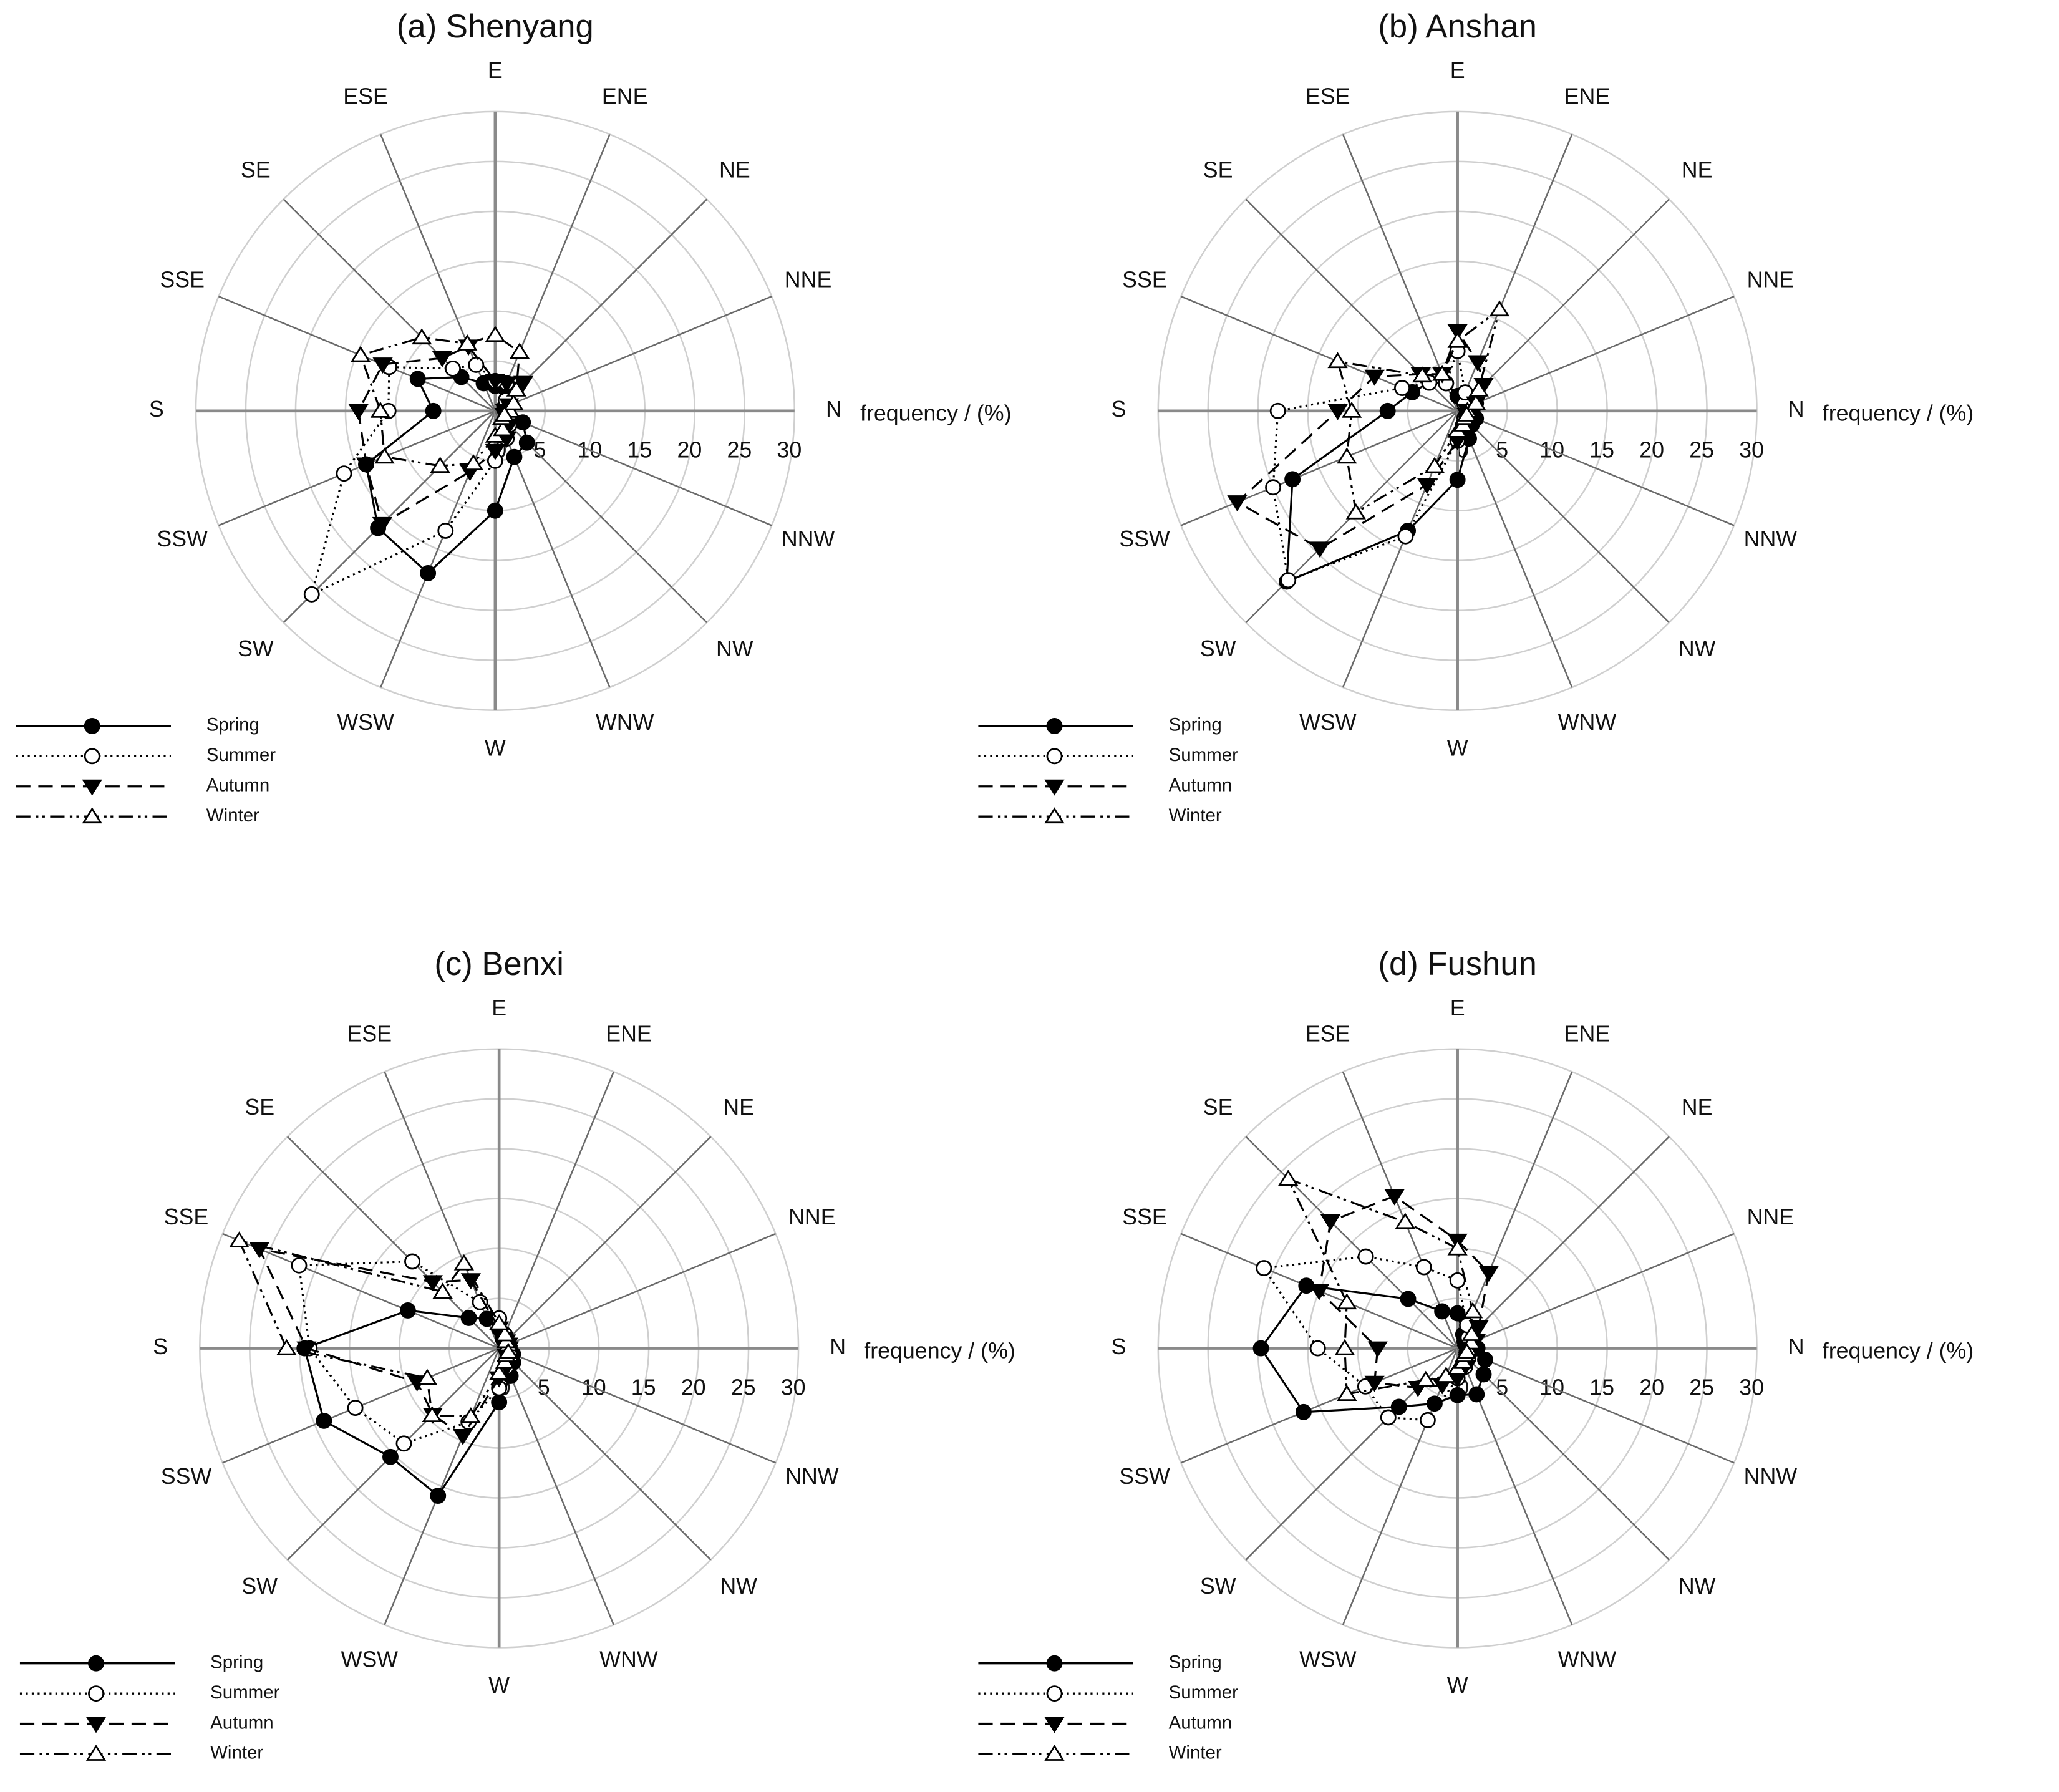 The height and width of the screenshot is (1792, 2059). I want to click on direction-label: NW, so click(738, 1586).